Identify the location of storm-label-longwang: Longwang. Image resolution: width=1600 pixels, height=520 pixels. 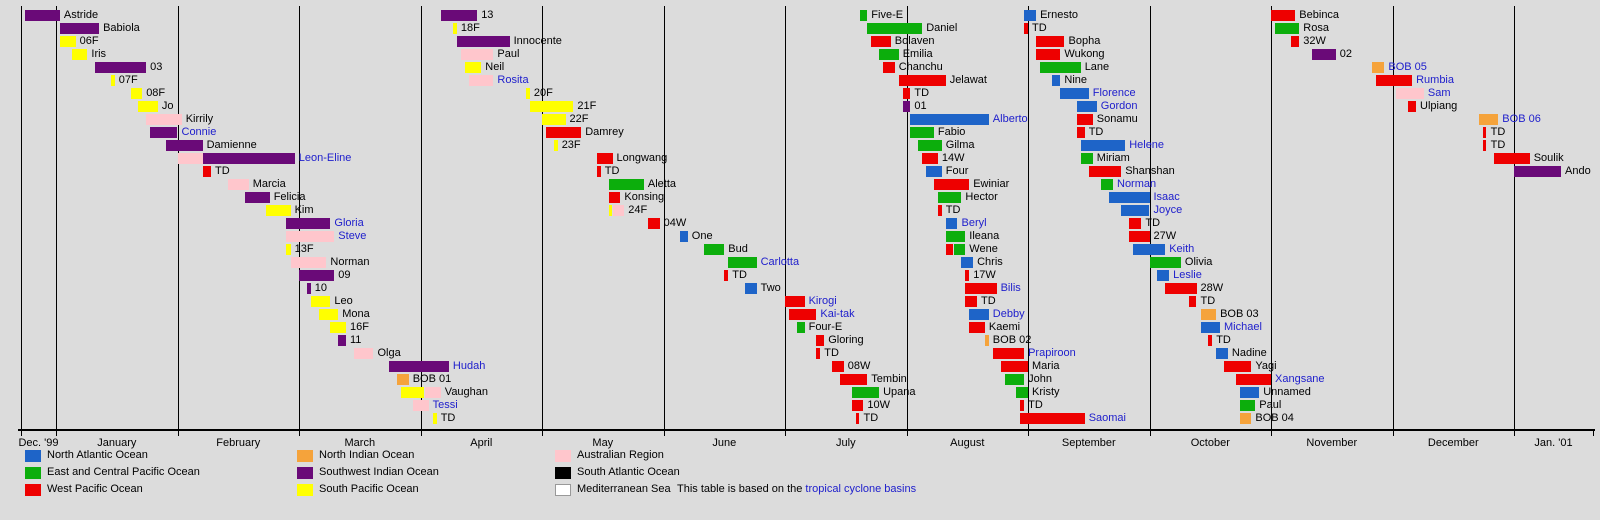
(642, 158).